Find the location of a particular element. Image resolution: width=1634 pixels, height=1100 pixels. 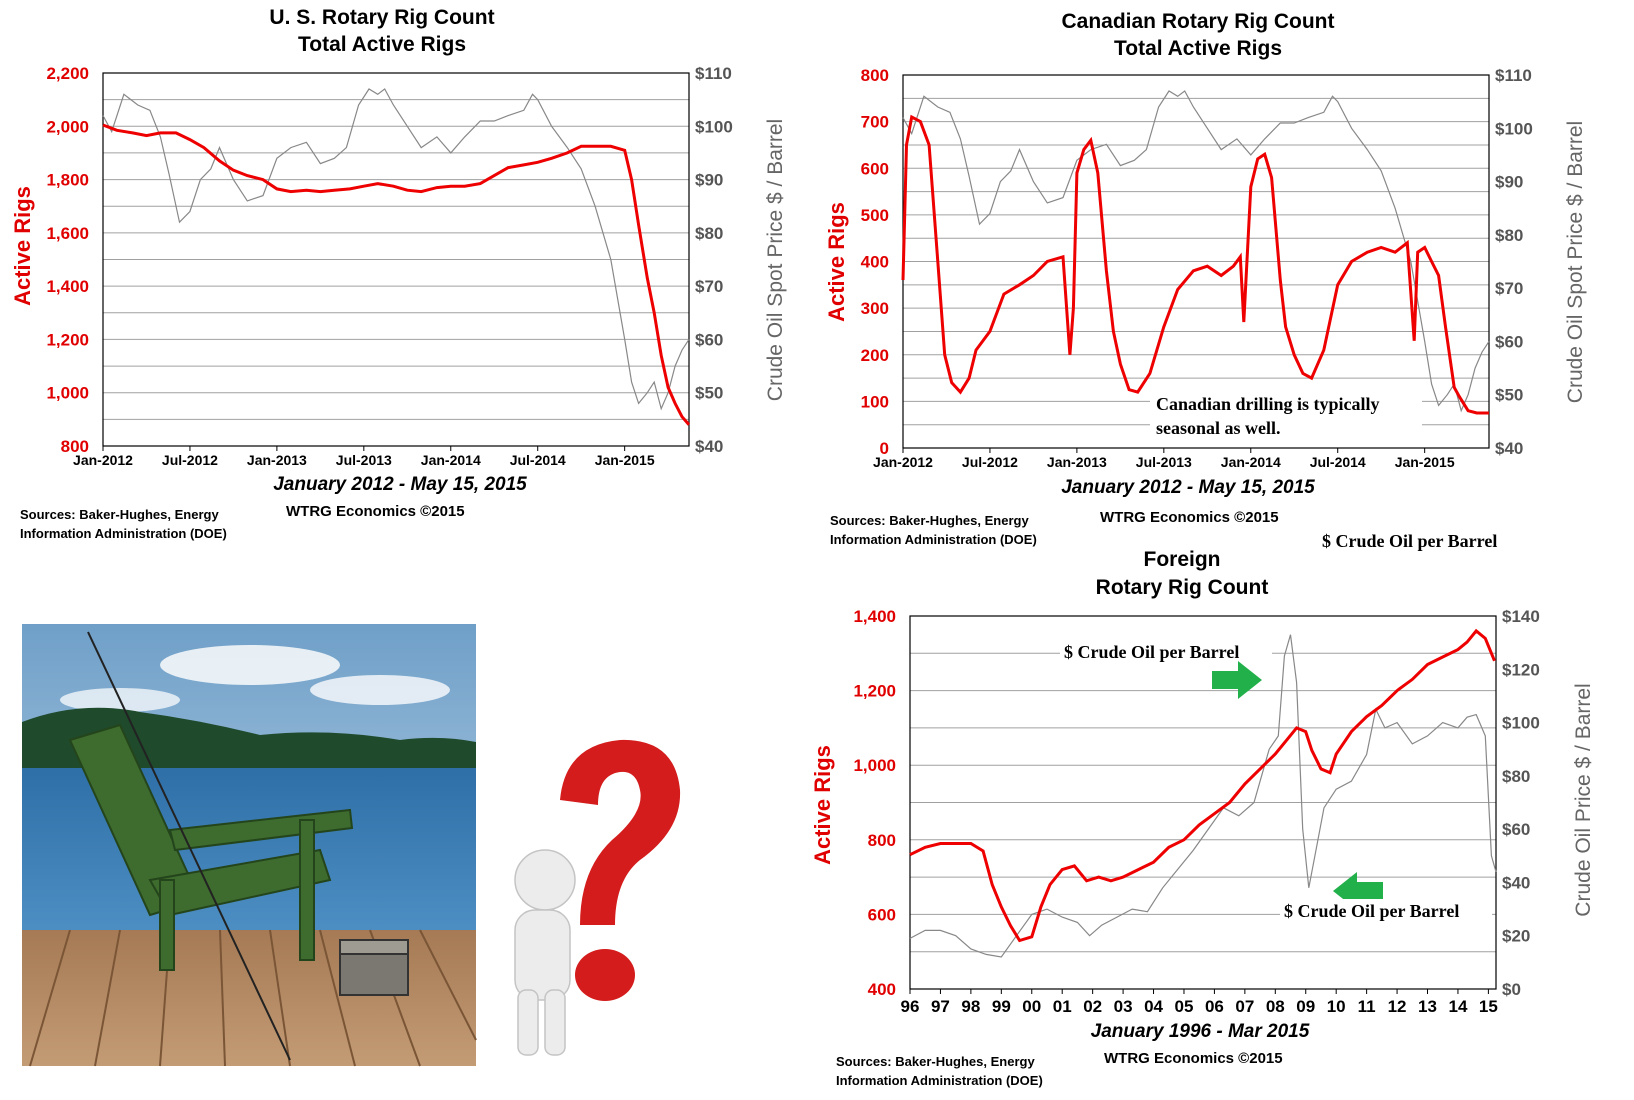

adirondack-chair is located at coordinates (211, 847).